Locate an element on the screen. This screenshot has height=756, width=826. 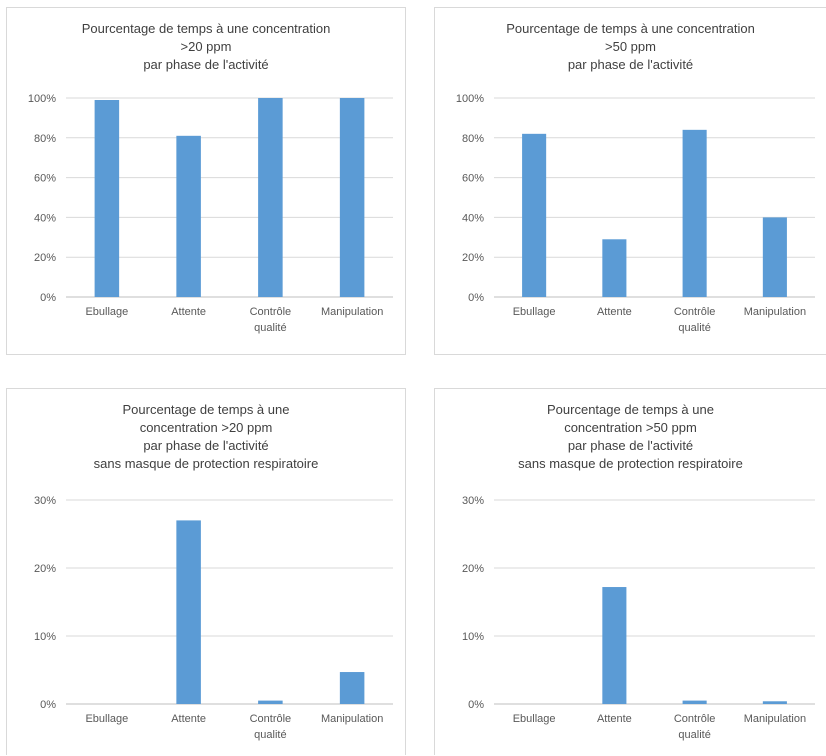
chart-title-line: >50 ppm is located at coordinates (630, 46).